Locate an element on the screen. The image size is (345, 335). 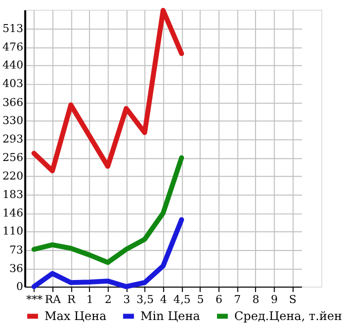
y-tick-label: 256 is located at coordinates (13, 157).